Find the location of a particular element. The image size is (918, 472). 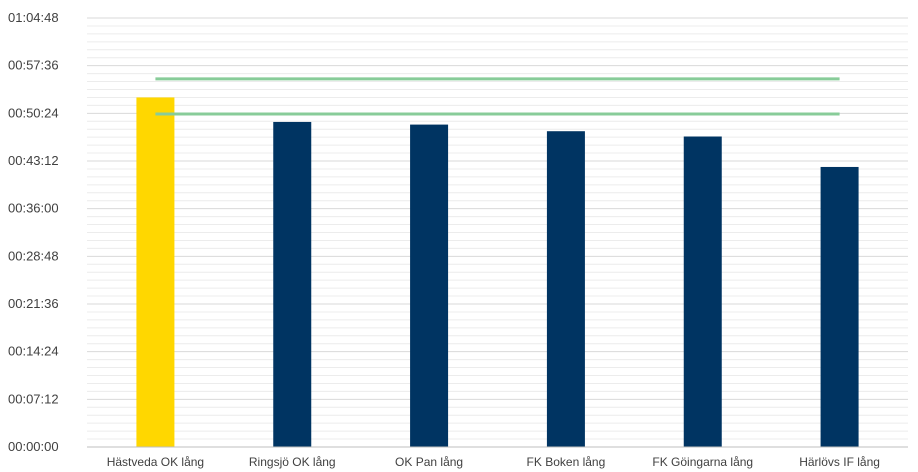

y-tick-label: 00:36:00 is located at coordinates (33, 208).